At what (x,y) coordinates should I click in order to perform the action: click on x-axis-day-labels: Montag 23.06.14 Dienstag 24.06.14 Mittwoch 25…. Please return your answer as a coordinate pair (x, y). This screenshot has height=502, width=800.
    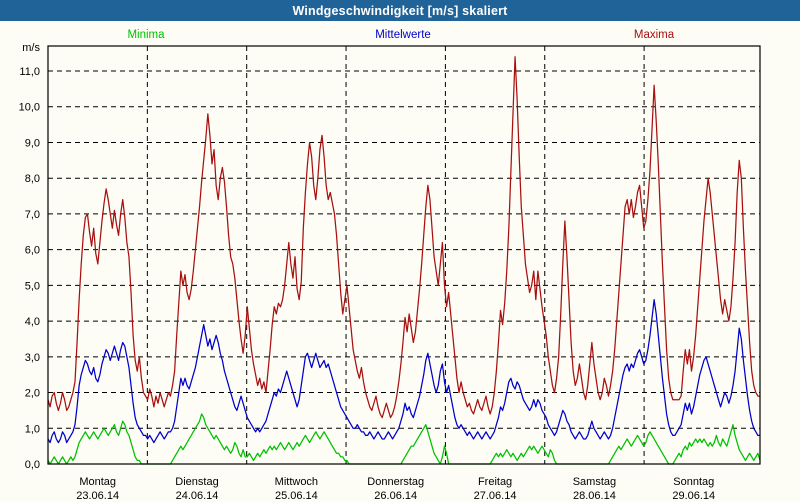
    Looking at the image, I should click on (395, 489).